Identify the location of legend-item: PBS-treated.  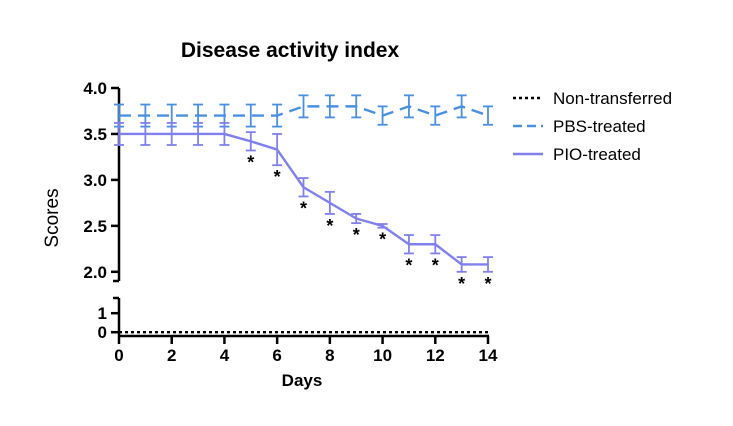
(579, 126).